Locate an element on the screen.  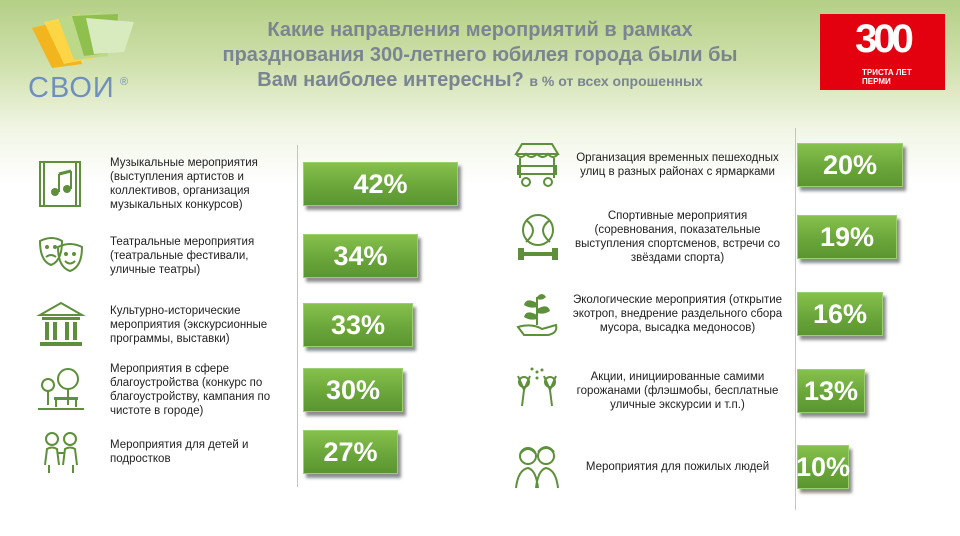
bar: 20% is located at coordinates (850, 165).